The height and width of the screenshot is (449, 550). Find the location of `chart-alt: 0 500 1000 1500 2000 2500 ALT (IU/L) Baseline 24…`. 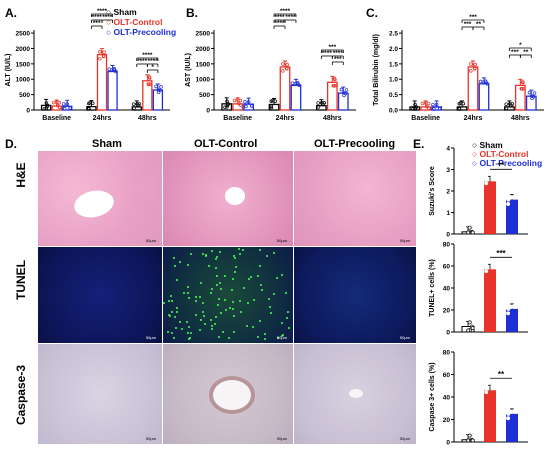

chart-alt: 0 500 1000 1500 2000 2500 ALT (IU/L) Baseline 24… is located at coordinates (87, 65).